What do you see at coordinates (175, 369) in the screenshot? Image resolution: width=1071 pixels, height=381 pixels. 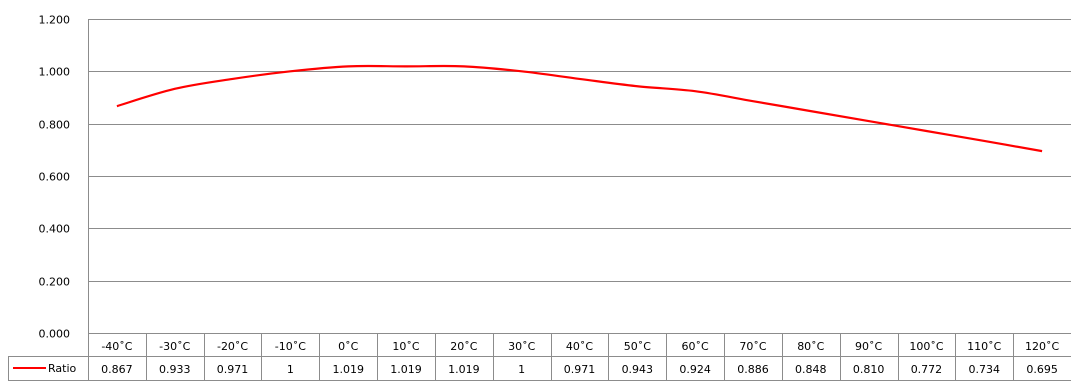 I see `table-value-cell: 0.933` at bounding box center [175, 369].